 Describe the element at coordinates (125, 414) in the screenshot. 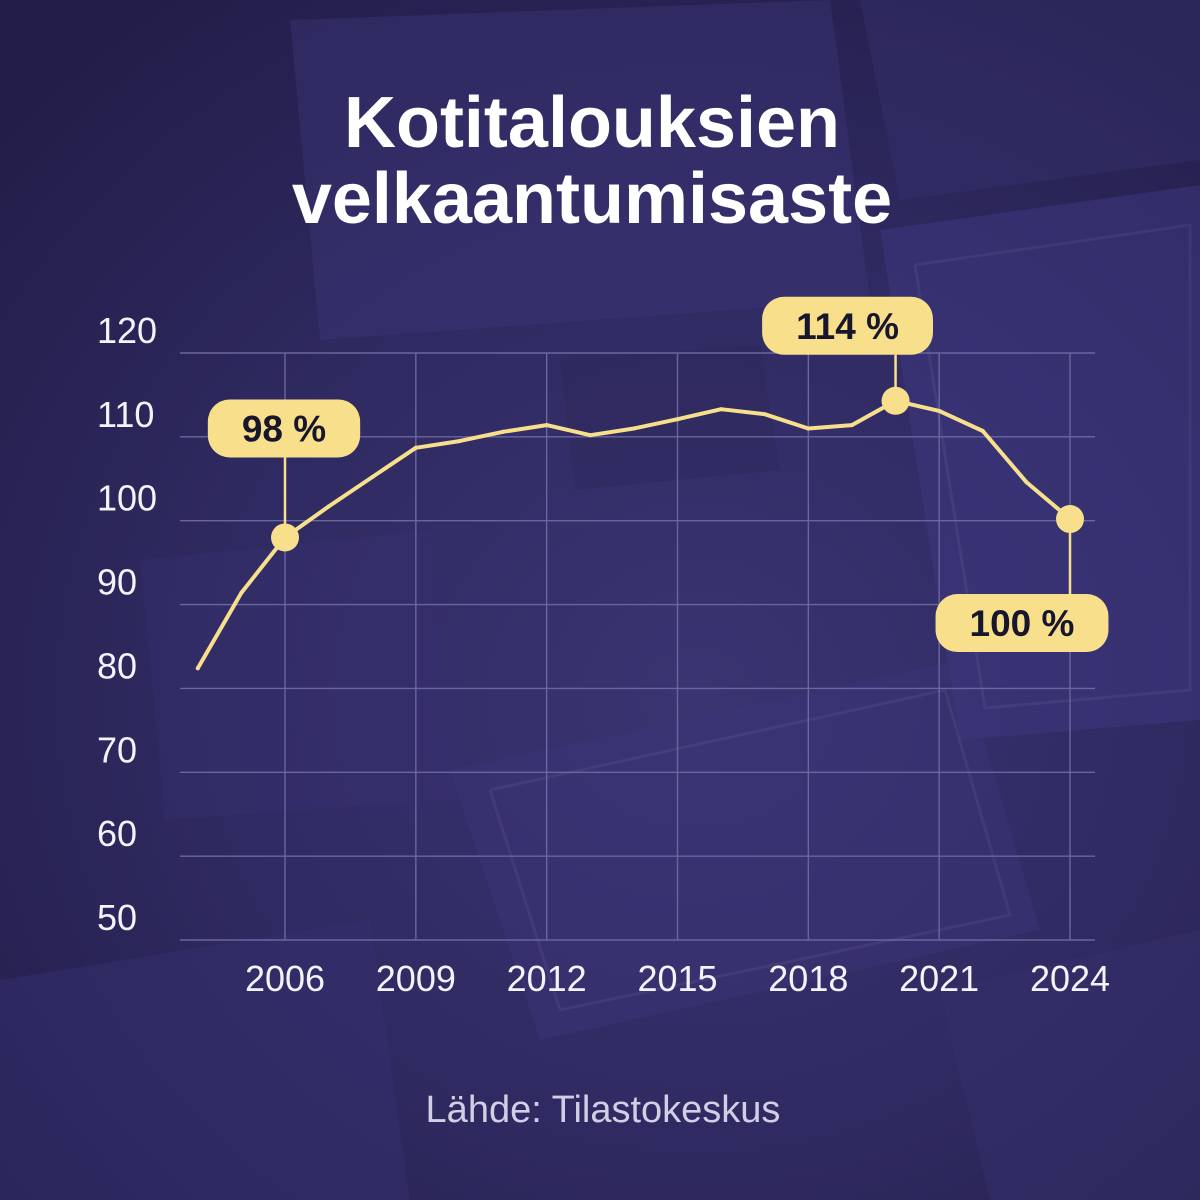

I see `y-tick-label: 110` at that location.